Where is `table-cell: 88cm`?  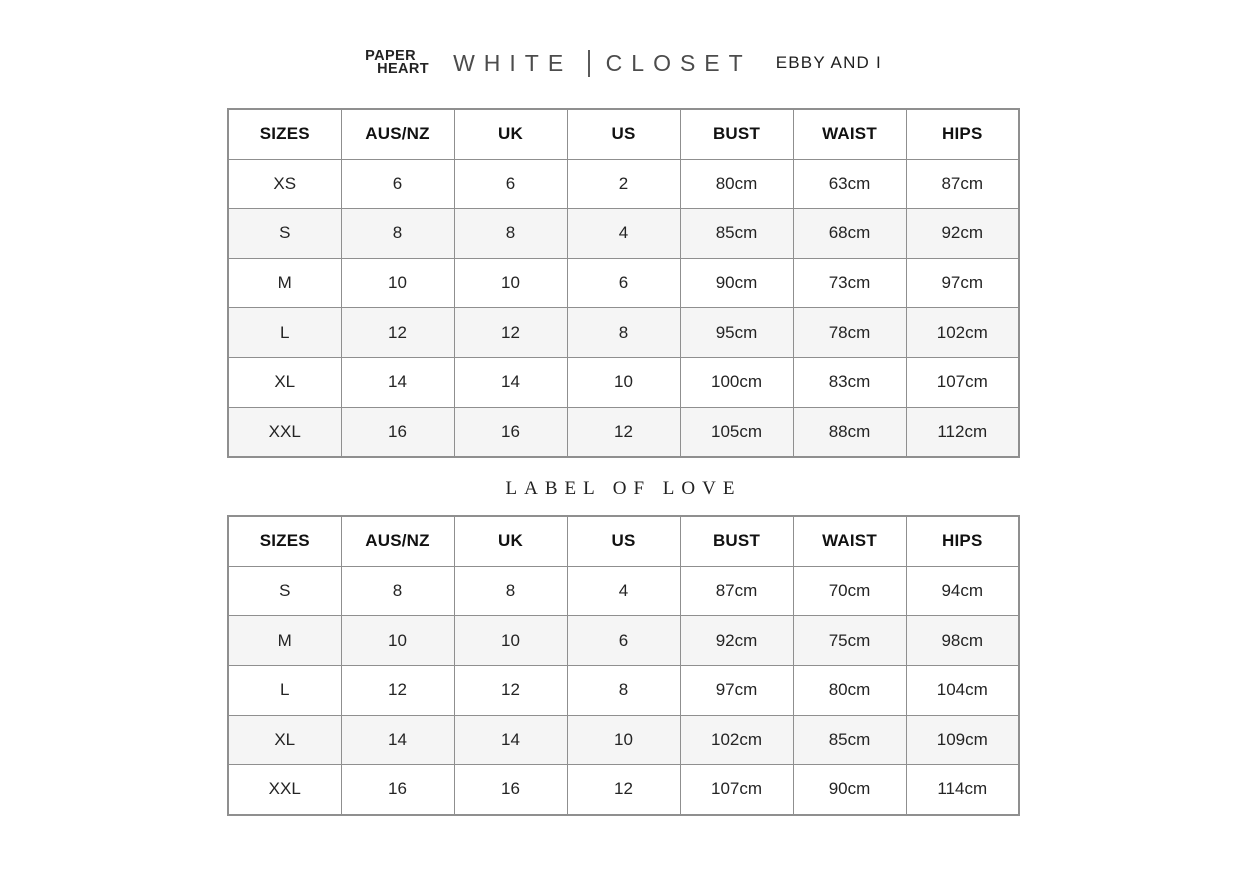
table-cell: 88cm is located at coordinates (849, 432).